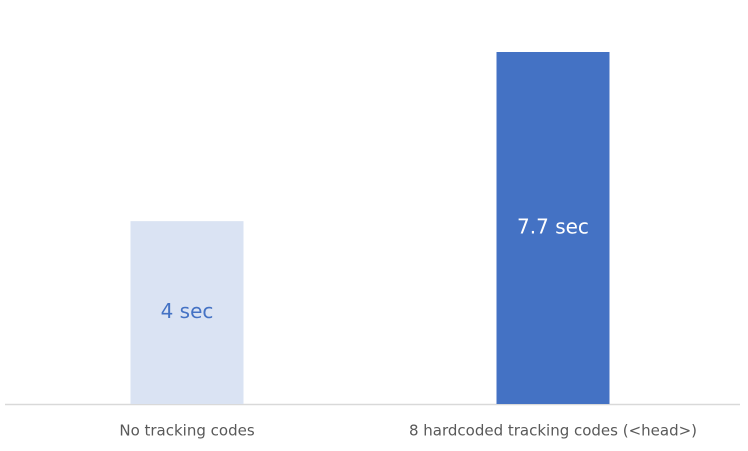  I want to click on x-tick-label: No tracking codes, so click(186, 431).